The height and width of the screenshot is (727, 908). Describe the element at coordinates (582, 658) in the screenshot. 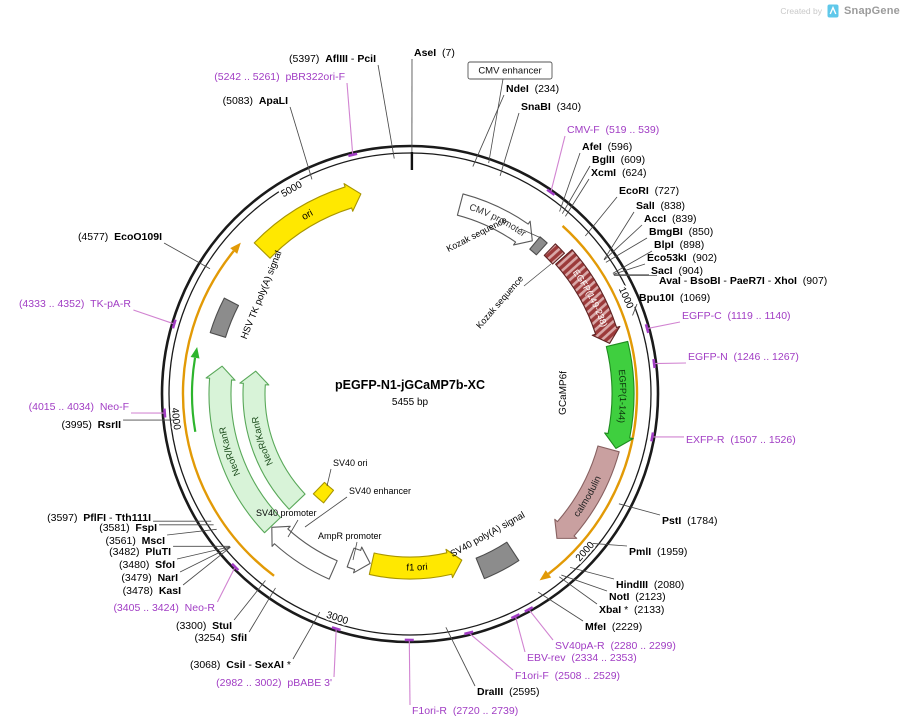

I see `site-label-ebv-rev: EBV-rev (2334 .. 2353)` at that location.